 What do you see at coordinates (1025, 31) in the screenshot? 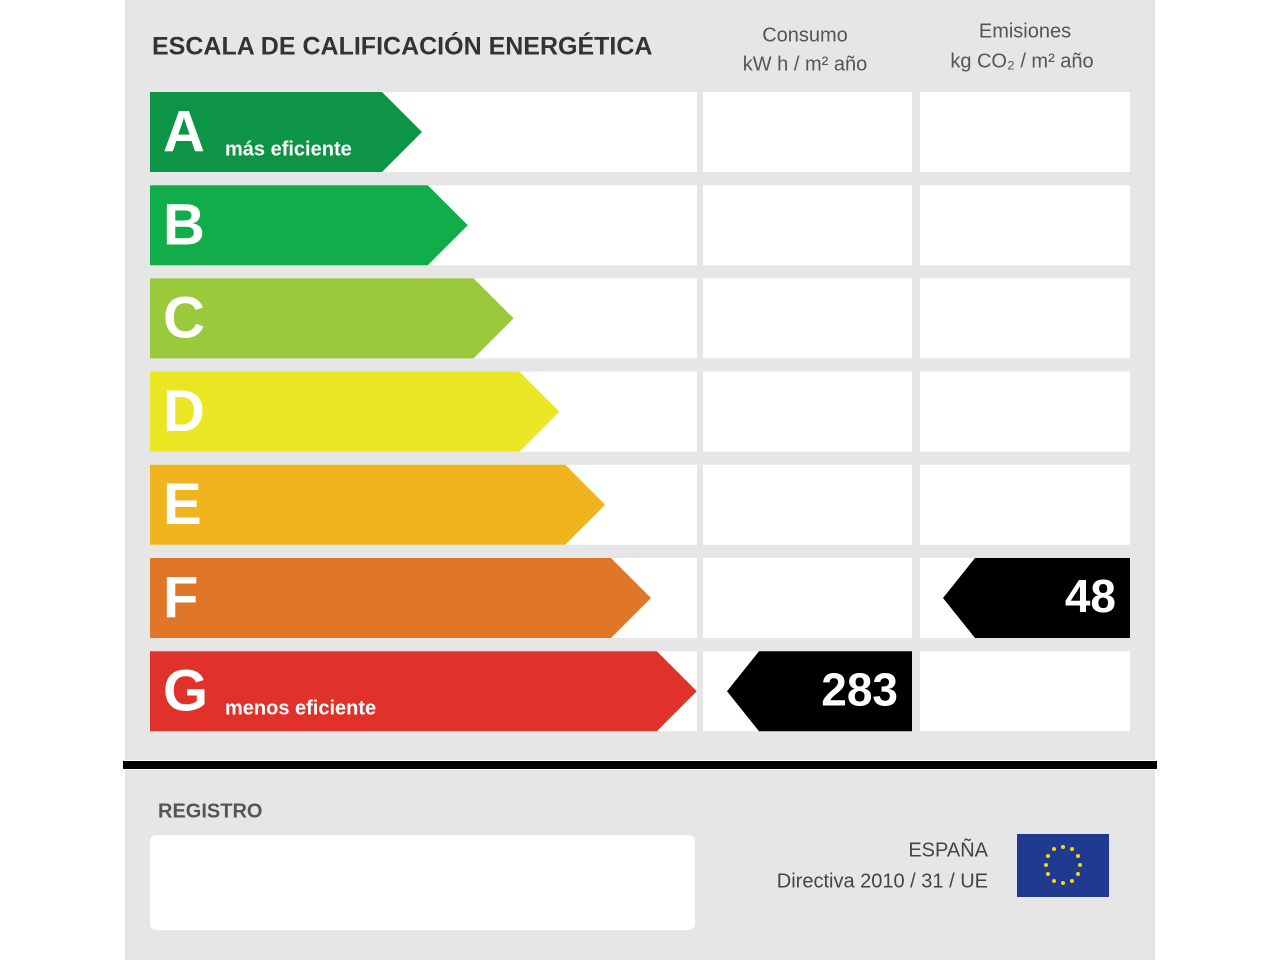
I see `column-label: Emisiones` at bounding box center [1025, 31].